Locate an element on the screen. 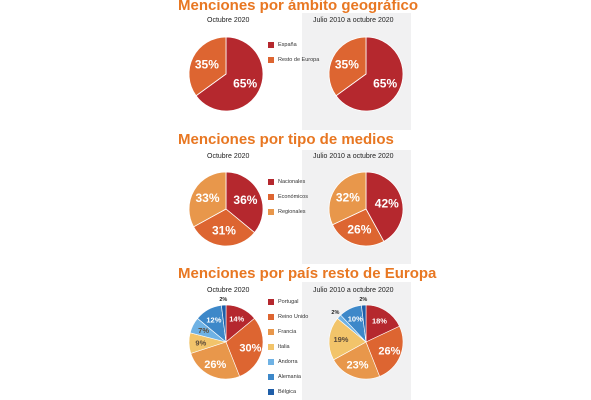  pie-label-francia: 23% is located at coordinates (357, 366).